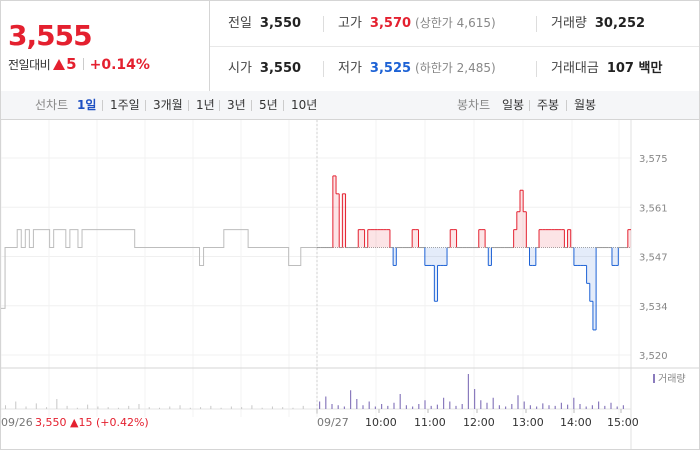 This screenshot has width=700, height=450. I want to click on period-option-1w: 1주일, so click(125, 105).